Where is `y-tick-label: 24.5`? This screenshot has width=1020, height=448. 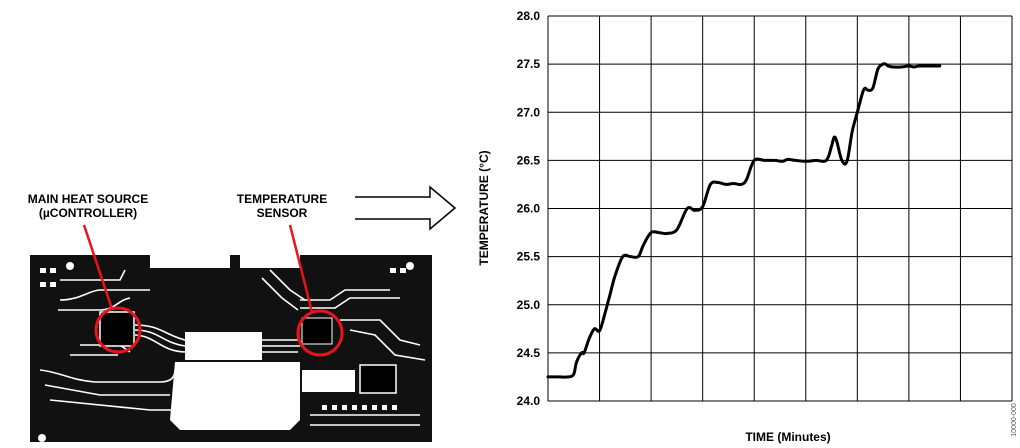
y-tick-label: 24.5 is located at coordinates (529, 353).